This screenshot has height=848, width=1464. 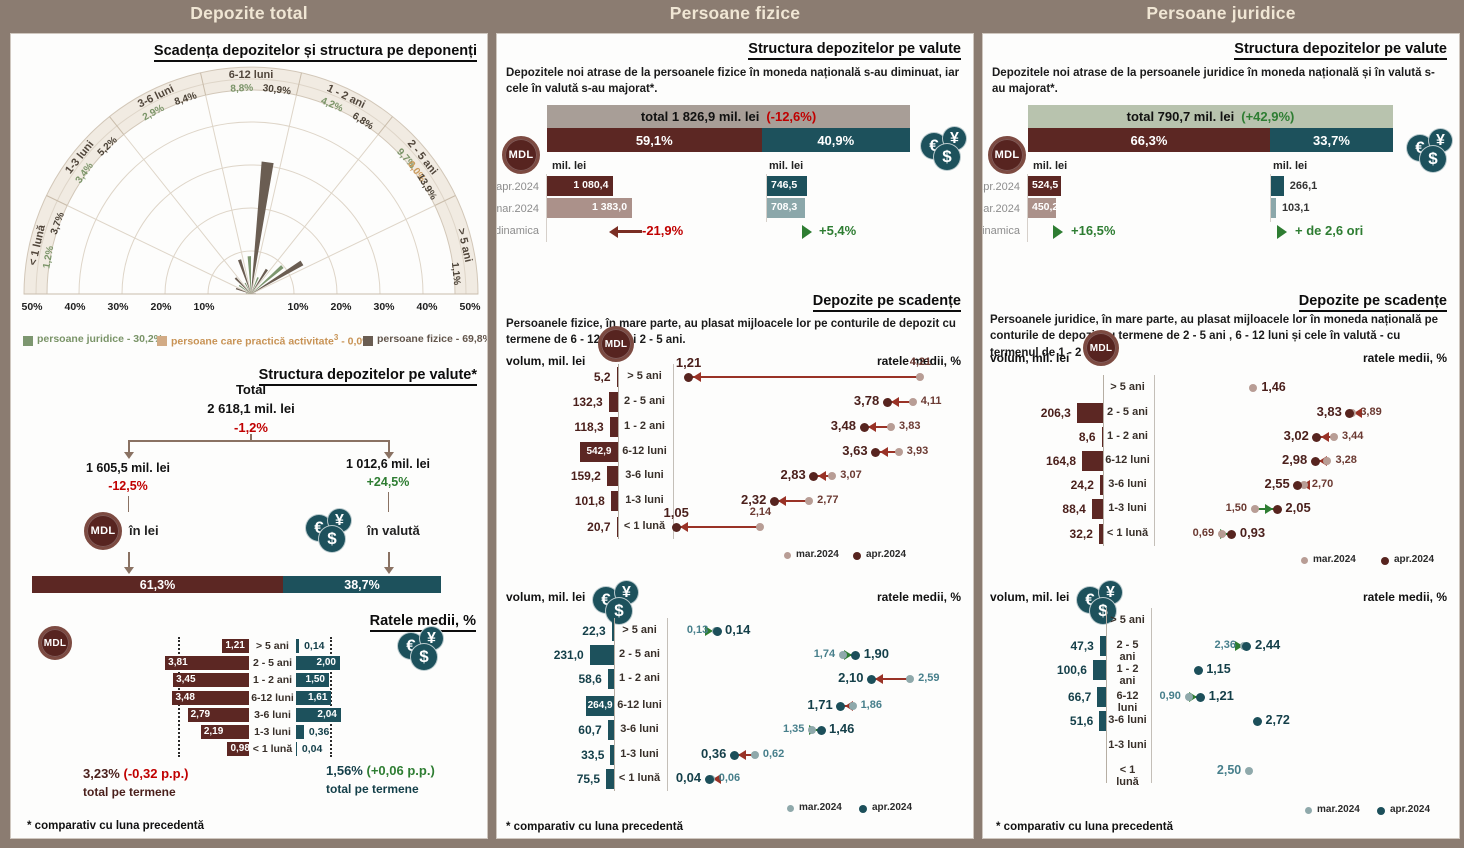 What do you see at coordinates (590, 679) in the screenshot?
I see `volume-value: 58,6` at bounding box center [590, 679].